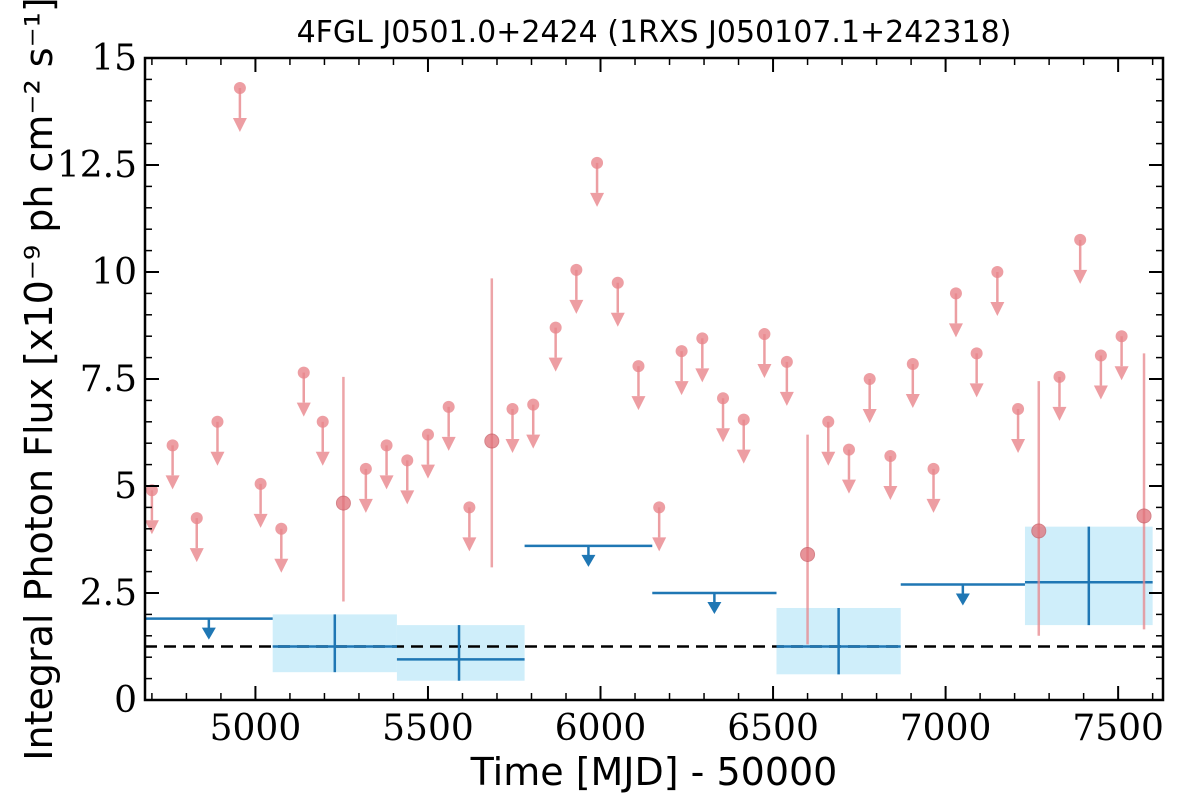 The height and width of the screenshot is (800, 1200). What do you see at coordinates (946, 728) in the screenshot?
I see `x-tick-label: 7000` at bounding box center [946, 728].